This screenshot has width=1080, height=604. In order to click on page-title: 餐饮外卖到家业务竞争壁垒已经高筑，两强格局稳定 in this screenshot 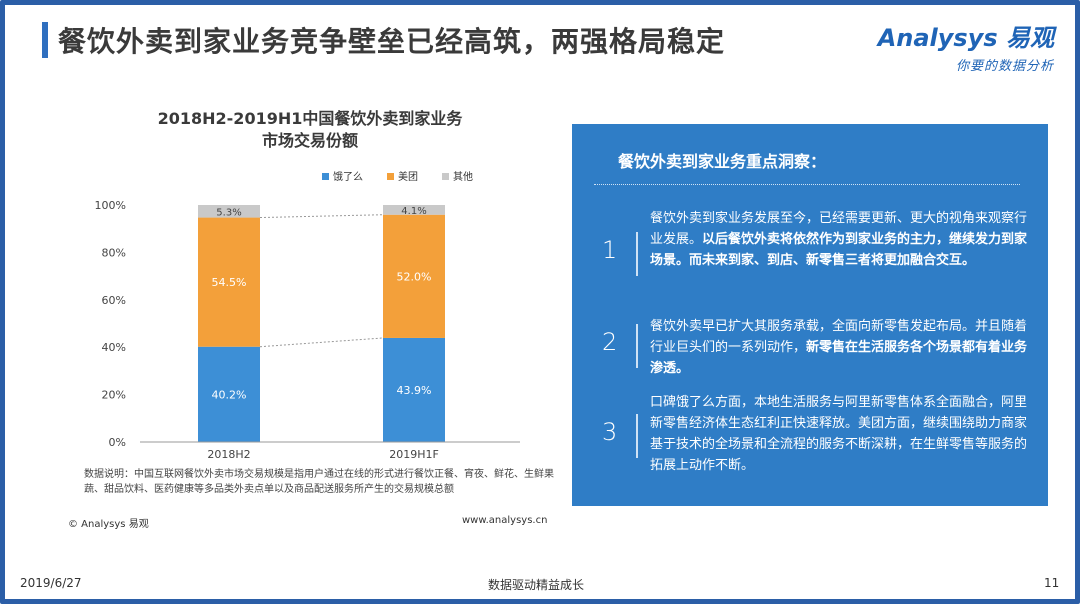, I will do `click(392, 41)`.